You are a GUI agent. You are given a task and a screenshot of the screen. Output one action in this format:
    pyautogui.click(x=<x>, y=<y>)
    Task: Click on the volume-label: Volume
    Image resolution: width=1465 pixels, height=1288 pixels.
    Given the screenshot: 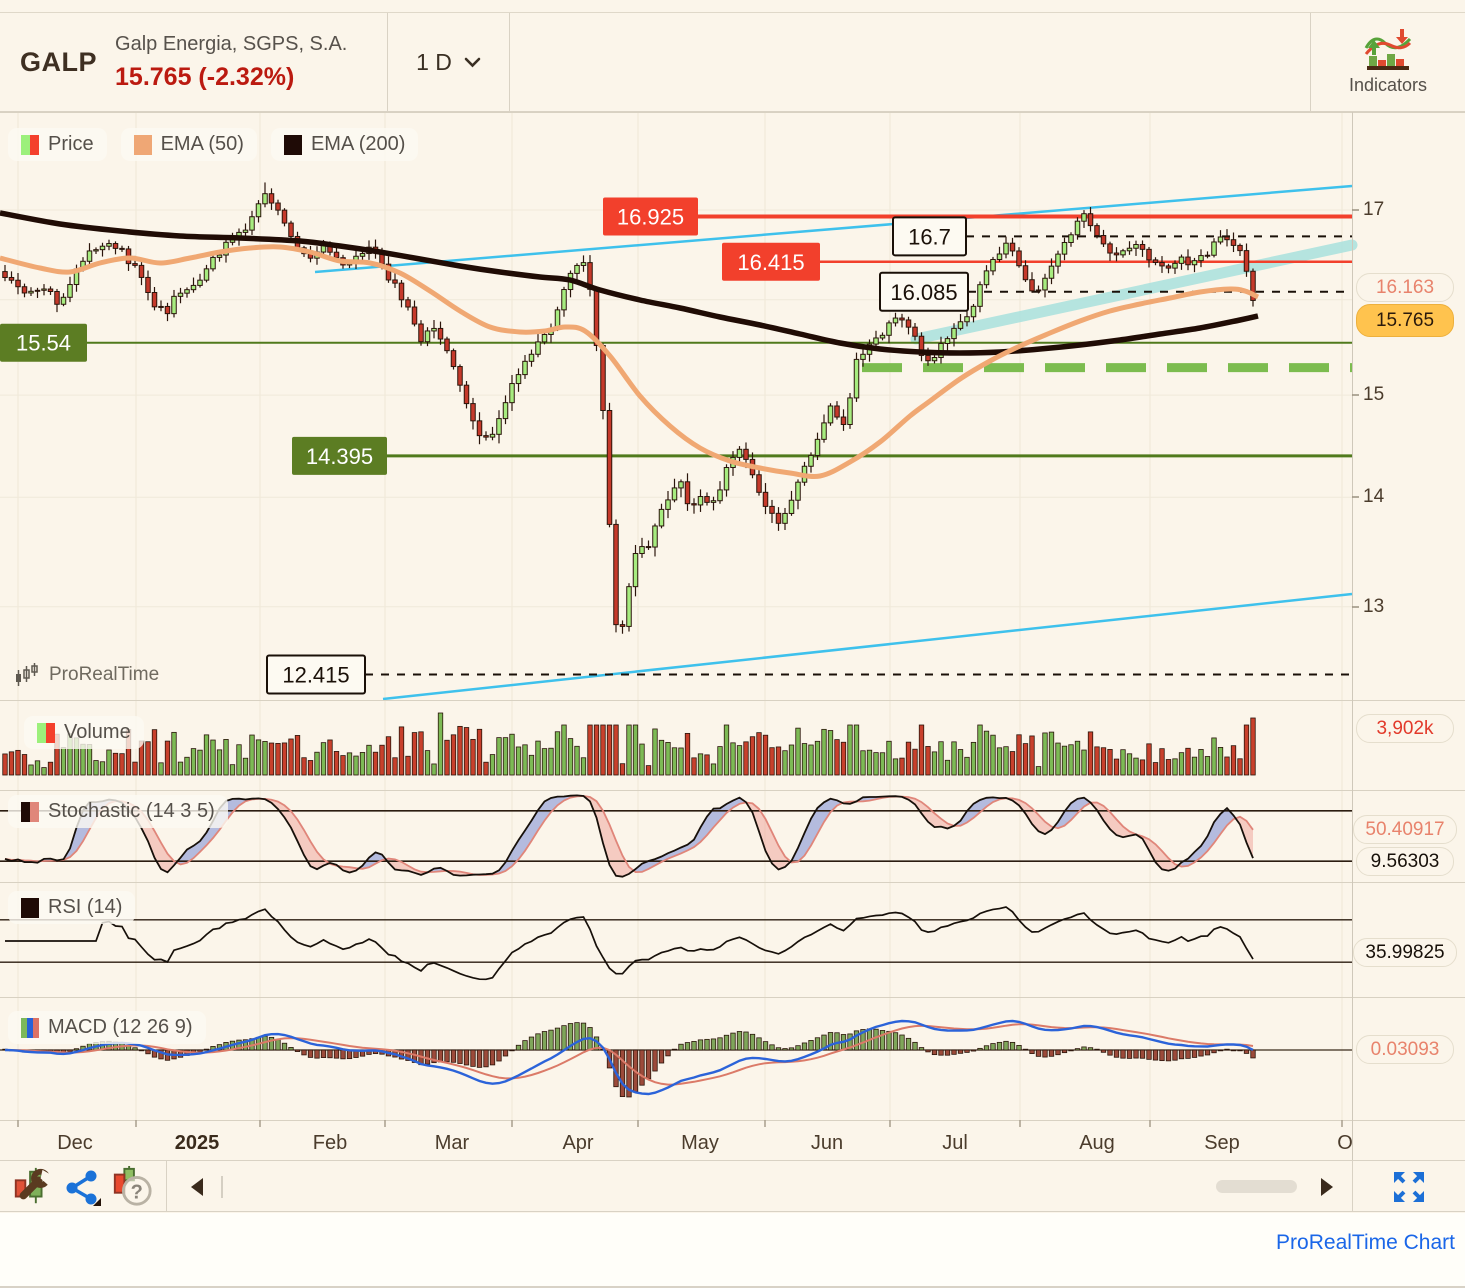 What is the action you would take?
    pyautogui.click(x=97, y=732)
    